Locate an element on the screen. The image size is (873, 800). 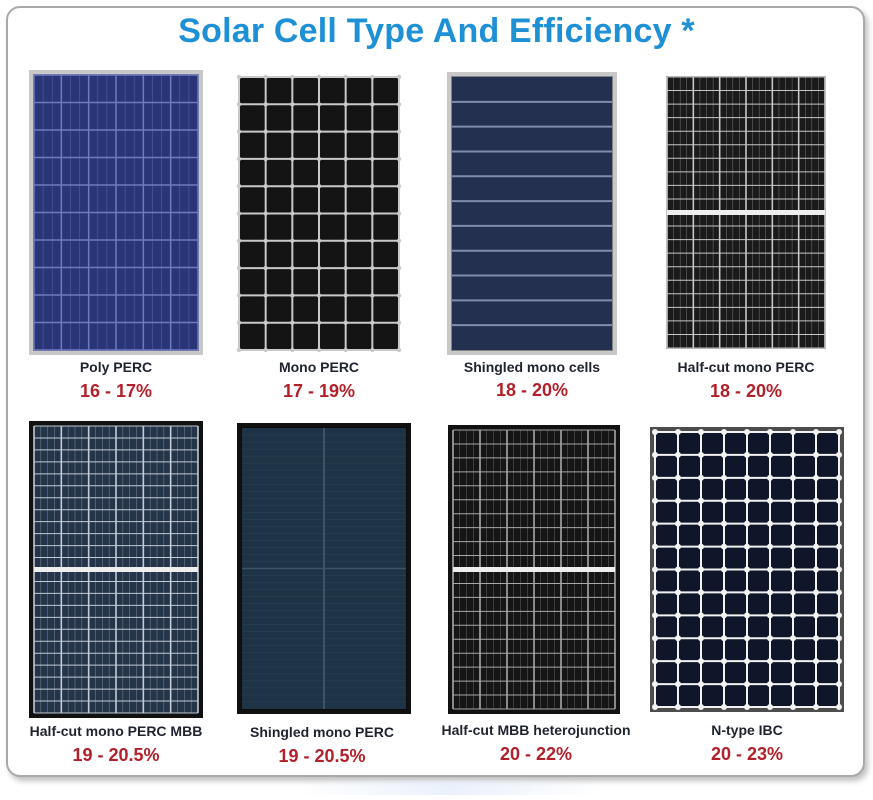
page-title: Solar Cell Type And Efficiency * is located at coordinates (436, 31).